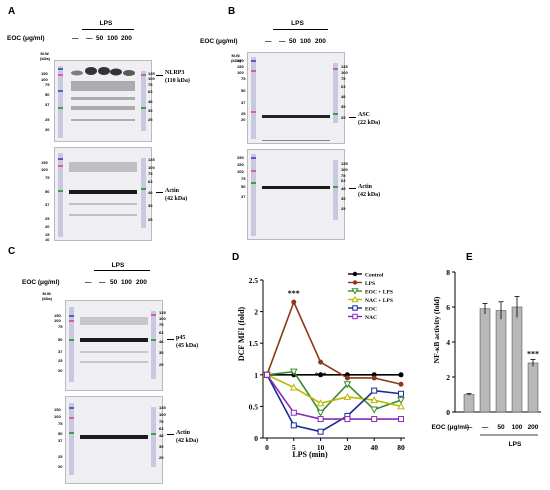 The height and width of the screenshot is (490, 550). I want to click on panel-b-actin-marker-r-100: 100, so click(344, 169).